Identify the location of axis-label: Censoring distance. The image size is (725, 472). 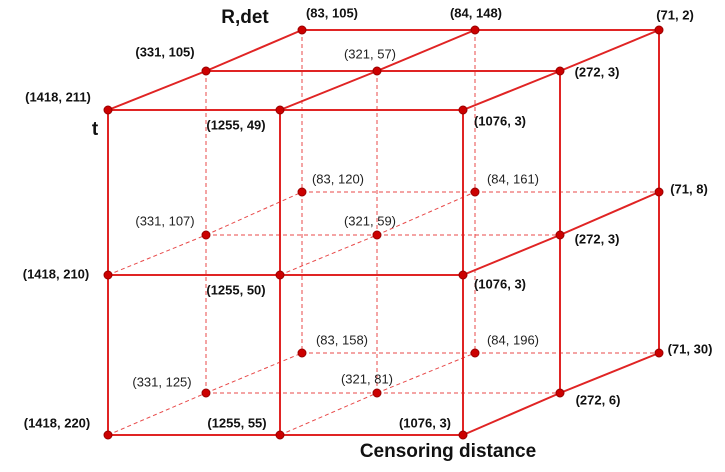
(448, 451).